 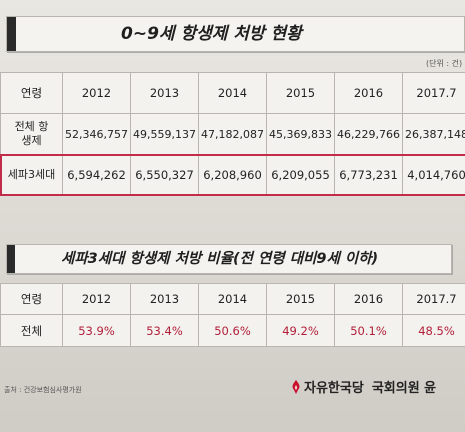 I want to click on table-row: 전체 53.9% 53.4% 50.6% 49.2% 50.1% 48.5%, so click(x=232, y=330).